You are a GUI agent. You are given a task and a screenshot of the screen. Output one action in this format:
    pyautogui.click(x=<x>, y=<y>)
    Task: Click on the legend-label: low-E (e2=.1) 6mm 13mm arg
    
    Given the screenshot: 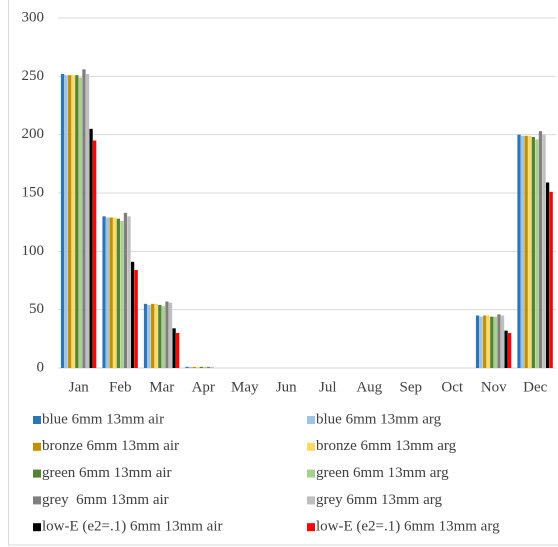 What is the action you would take?
    pyautogui.click(x=408, y=527)
    